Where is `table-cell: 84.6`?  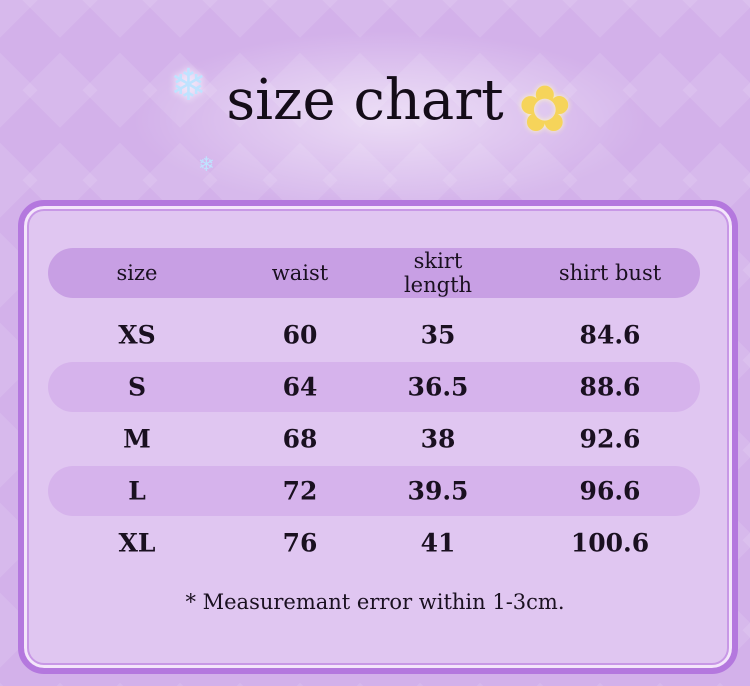
table-cell: 84.6 is located at coordinates (610, 335).